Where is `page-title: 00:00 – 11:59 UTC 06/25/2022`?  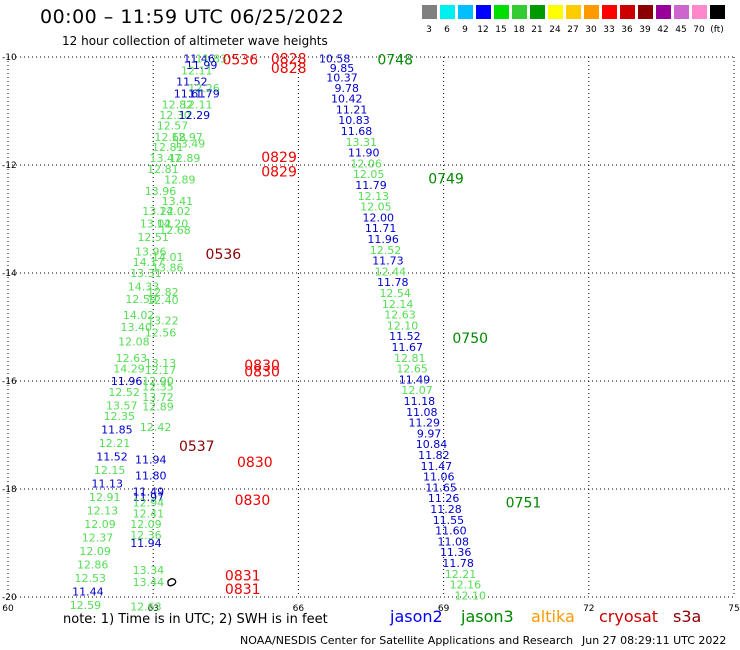
page-title: 00:00 – 11:59 UTC 06/25/2022 is located at coordinates (192, 17).